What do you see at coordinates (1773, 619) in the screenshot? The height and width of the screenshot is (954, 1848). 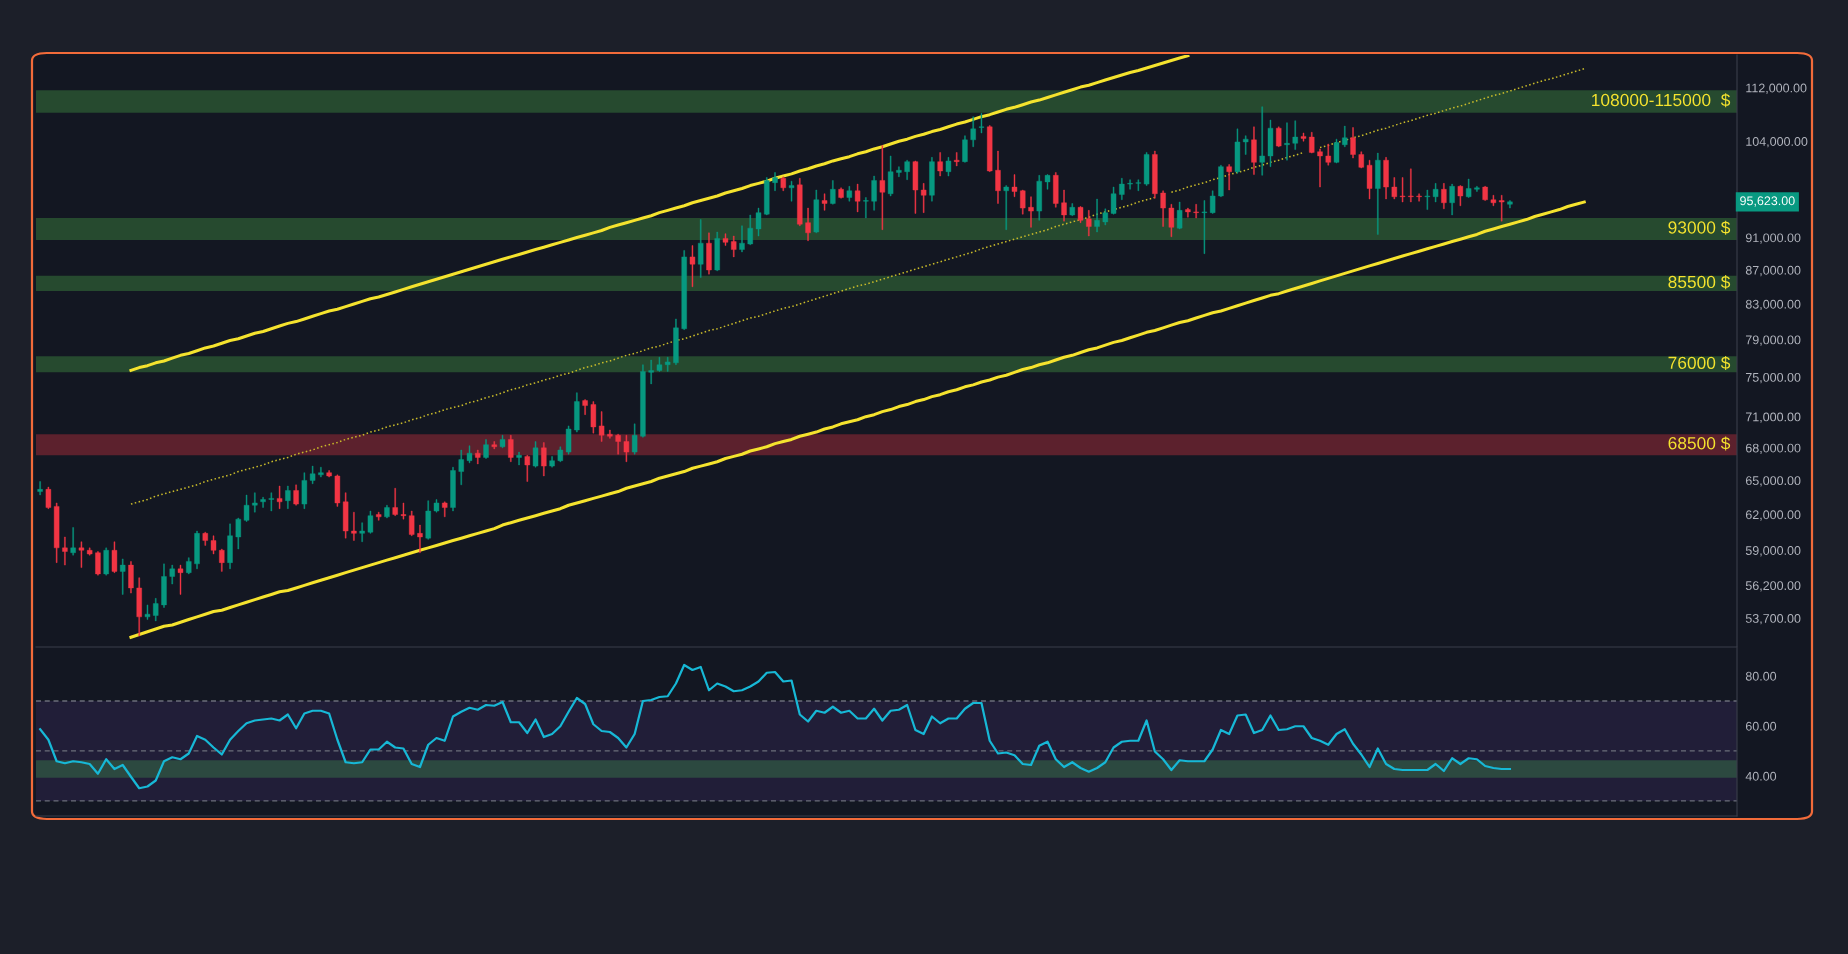 I see `y-tick-label: 53,700.00` at bounding box center [1773, 619].